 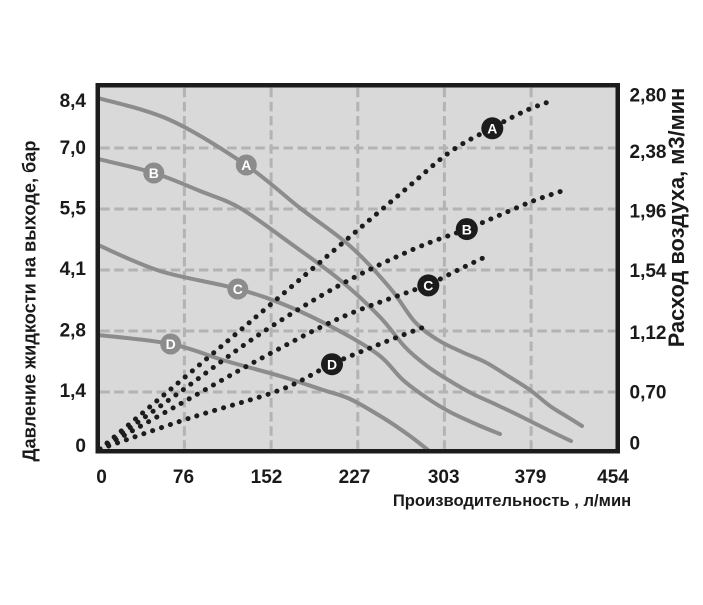 I want to click on svg-text: 2,38, so click(x=648, y=152).